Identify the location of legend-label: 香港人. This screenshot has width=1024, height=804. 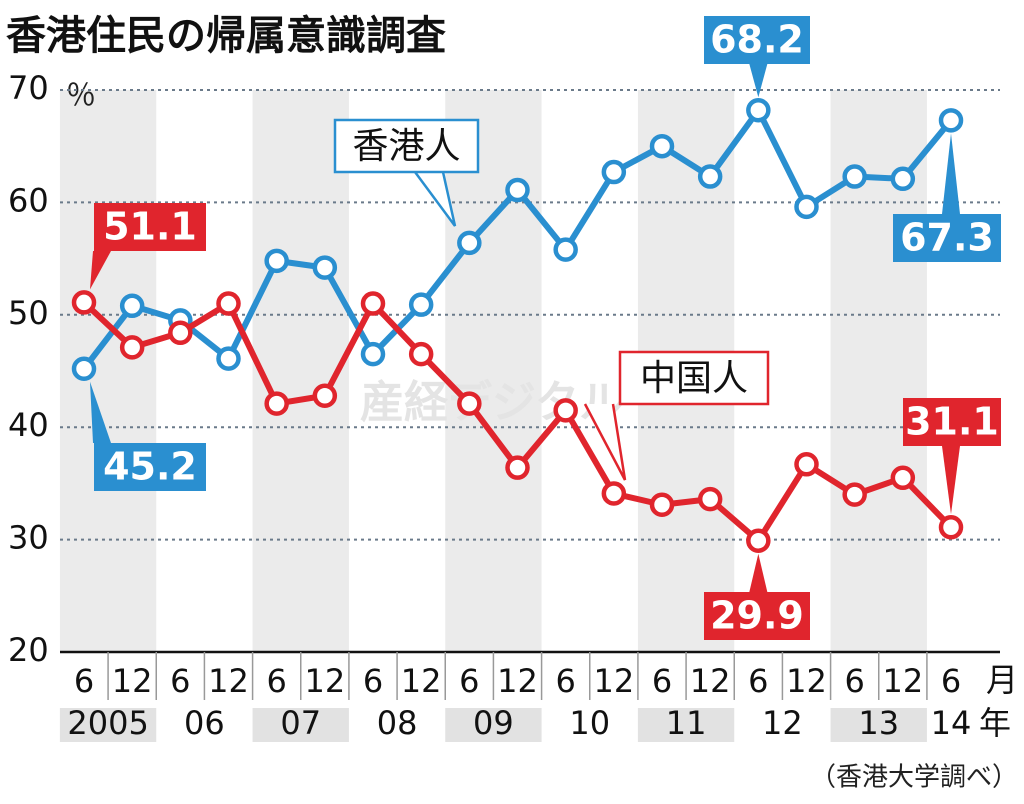
(406, 146).